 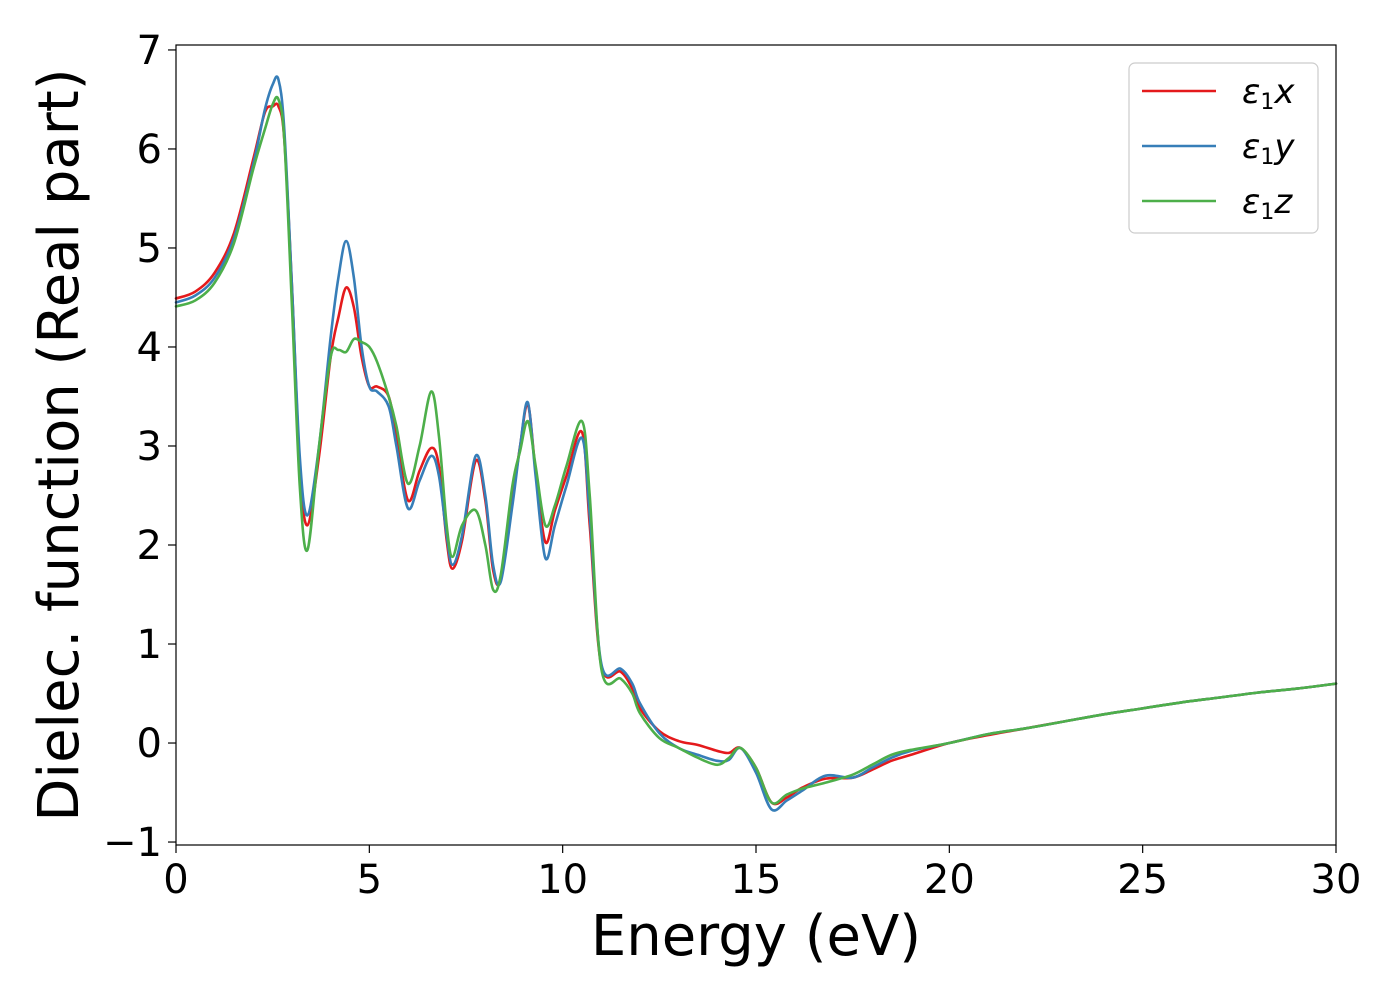 What do you see at coordinates (149, 249) in the screenshot?
I see `y-tick-label: 5` at bounding box center [149, 249].